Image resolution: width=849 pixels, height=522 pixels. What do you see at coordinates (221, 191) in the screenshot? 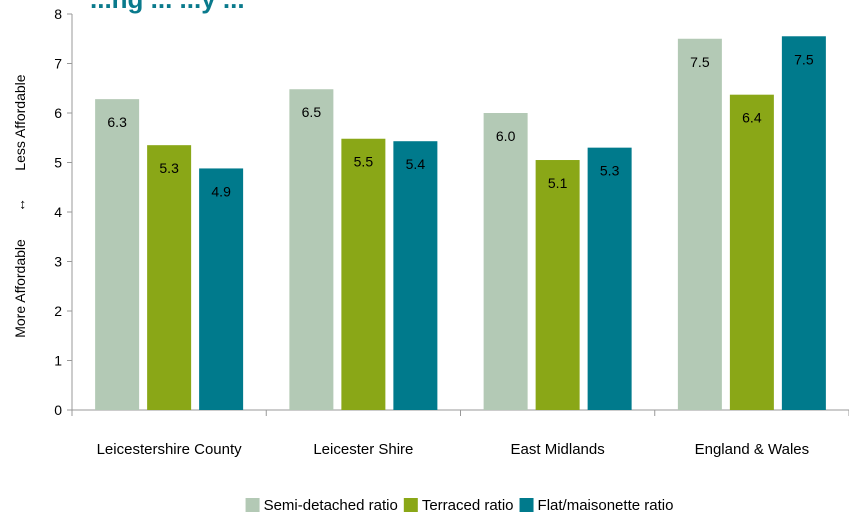
I see `data-label: 4.9` at bounding box center [221, 191].